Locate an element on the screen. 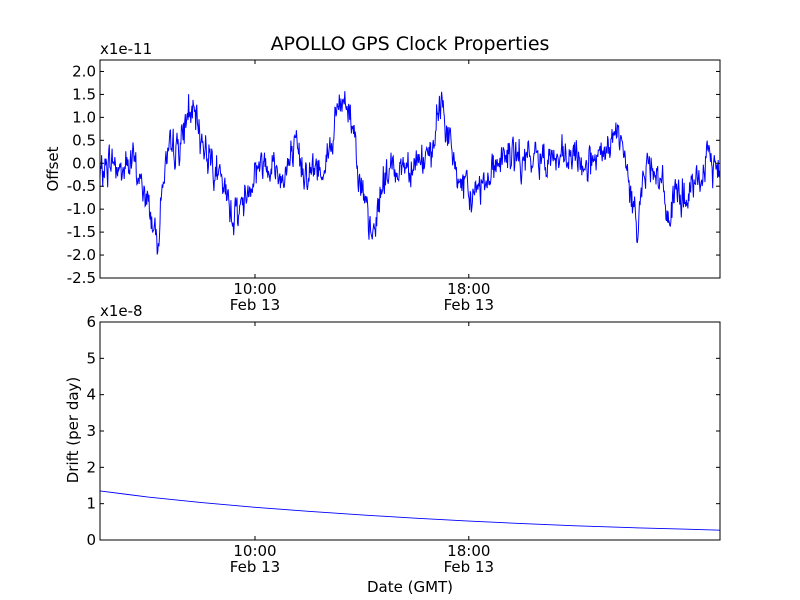 Image resolution: width=800 pixels, height=600 pixels. drift-ytick-label: 6 is located at coordinates (91, 322).